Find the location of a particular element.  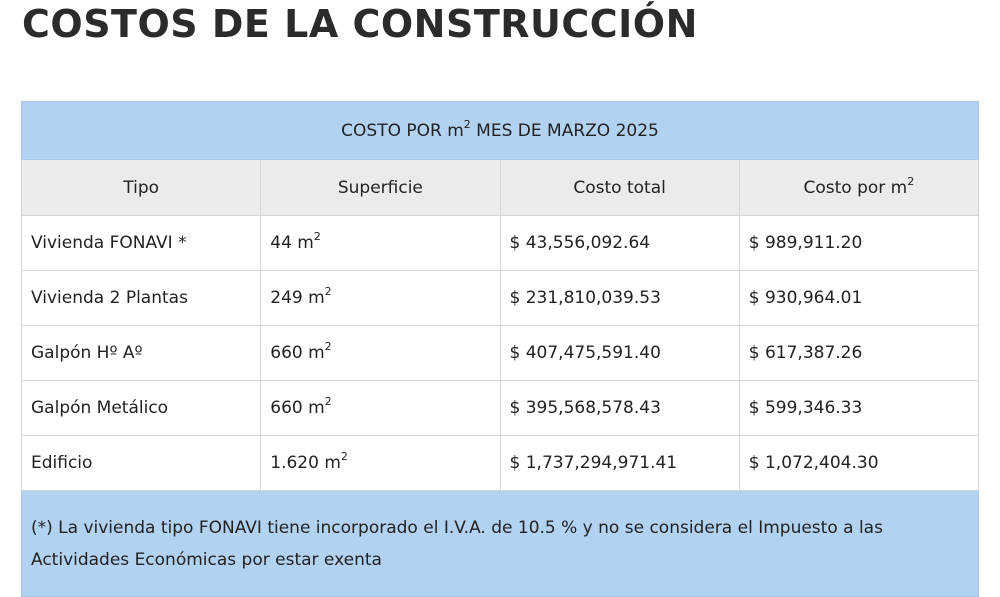

costo-m2-prefix: Costo por m is located at coordinates (855, 187).